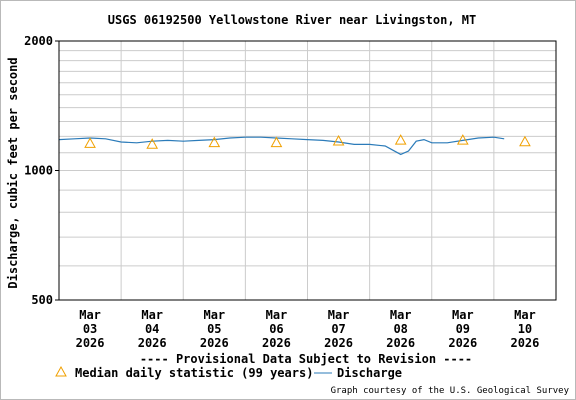 The image size is (576, 400). I want to click on legend-discharge-label: Discharge, so click(369, 373).